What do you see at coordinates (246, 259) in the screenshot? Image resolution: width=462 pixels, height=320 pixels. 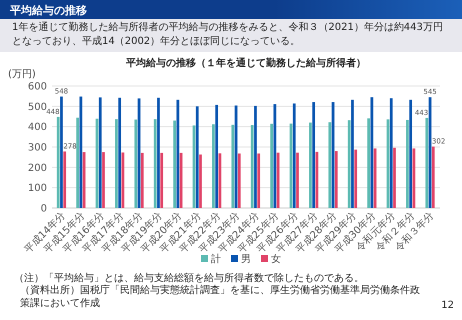 I see `legend-label: 男` at bounding box center [246, 259].